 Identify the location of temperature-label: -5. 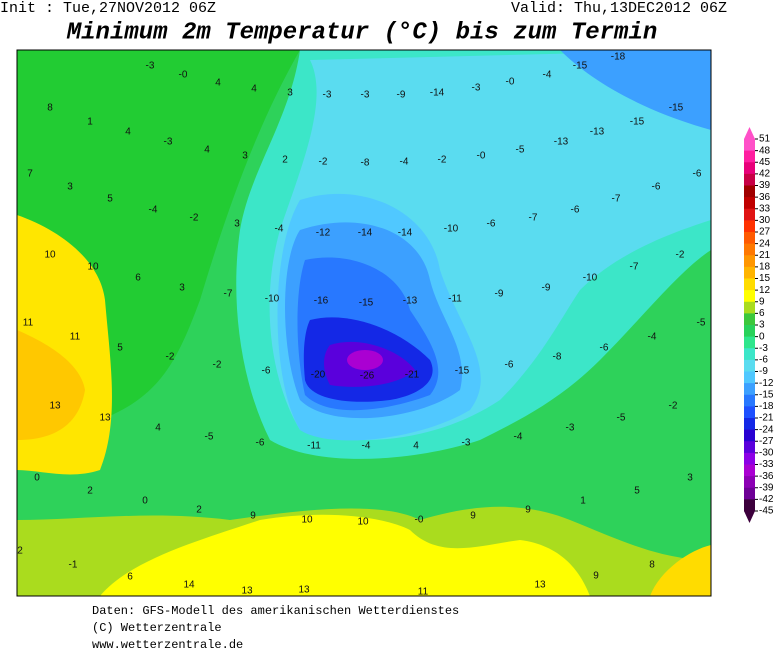
(701, 323).